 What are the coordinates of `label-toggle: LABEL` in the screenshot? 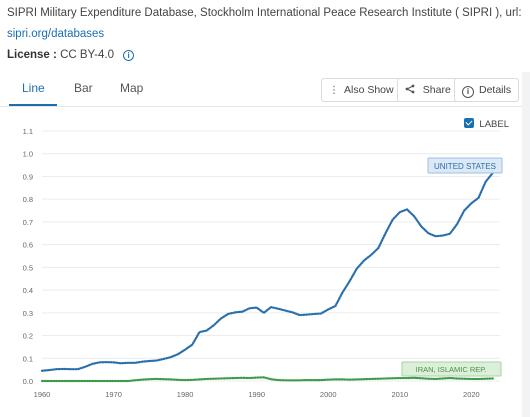 It's located at (486, 124).